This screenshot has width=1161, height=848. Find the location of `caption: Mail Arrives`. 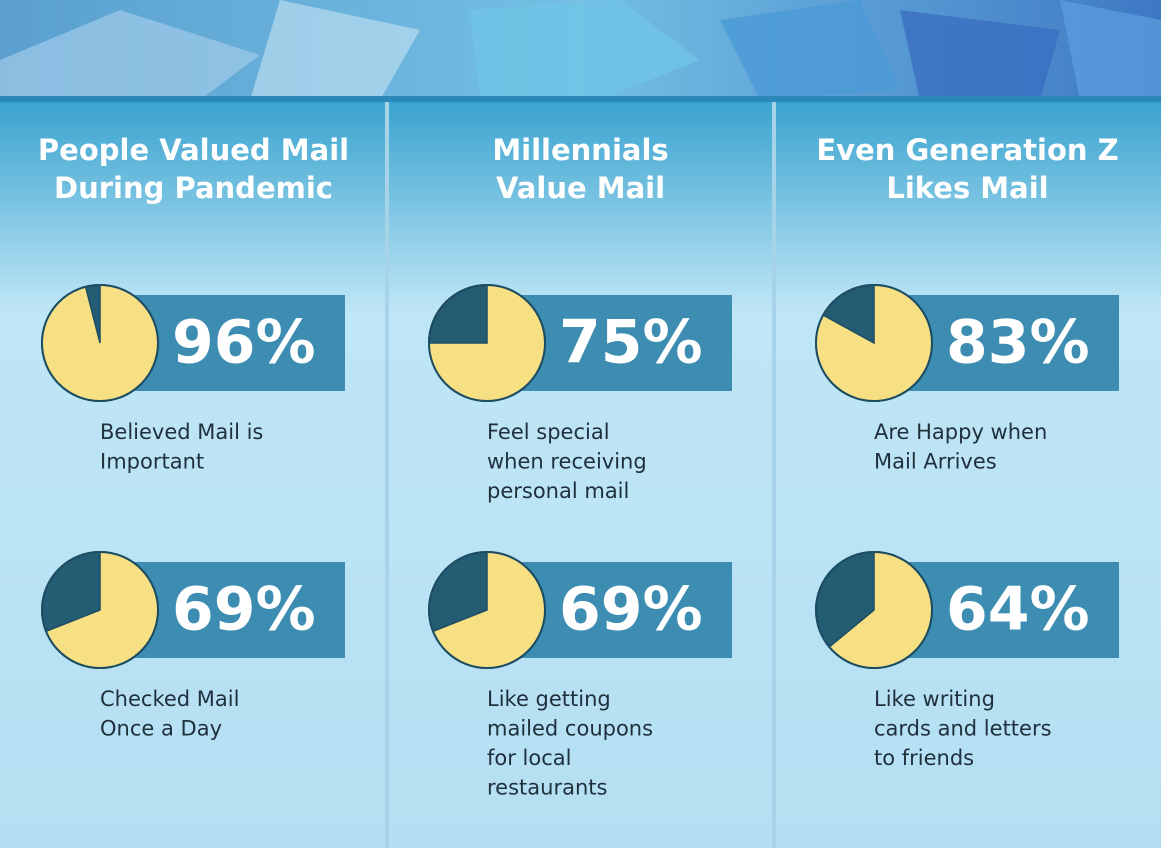

caption: Mail Arrives is located at coordinates (935, 462).